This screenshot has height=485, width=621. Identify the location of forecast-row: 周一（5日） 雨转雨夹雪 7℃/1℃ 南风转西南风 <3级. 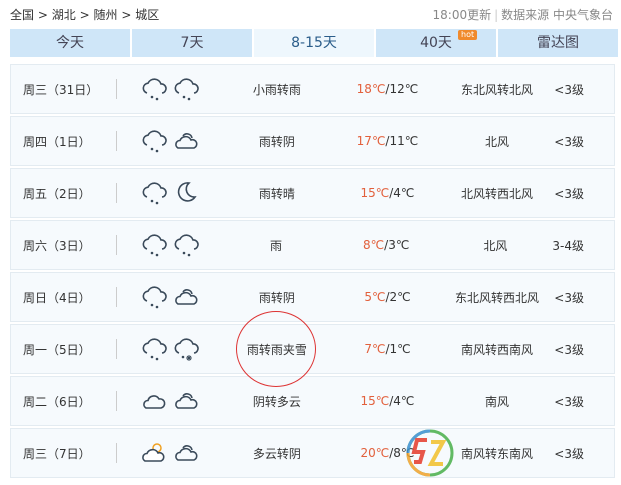
(312, 349).